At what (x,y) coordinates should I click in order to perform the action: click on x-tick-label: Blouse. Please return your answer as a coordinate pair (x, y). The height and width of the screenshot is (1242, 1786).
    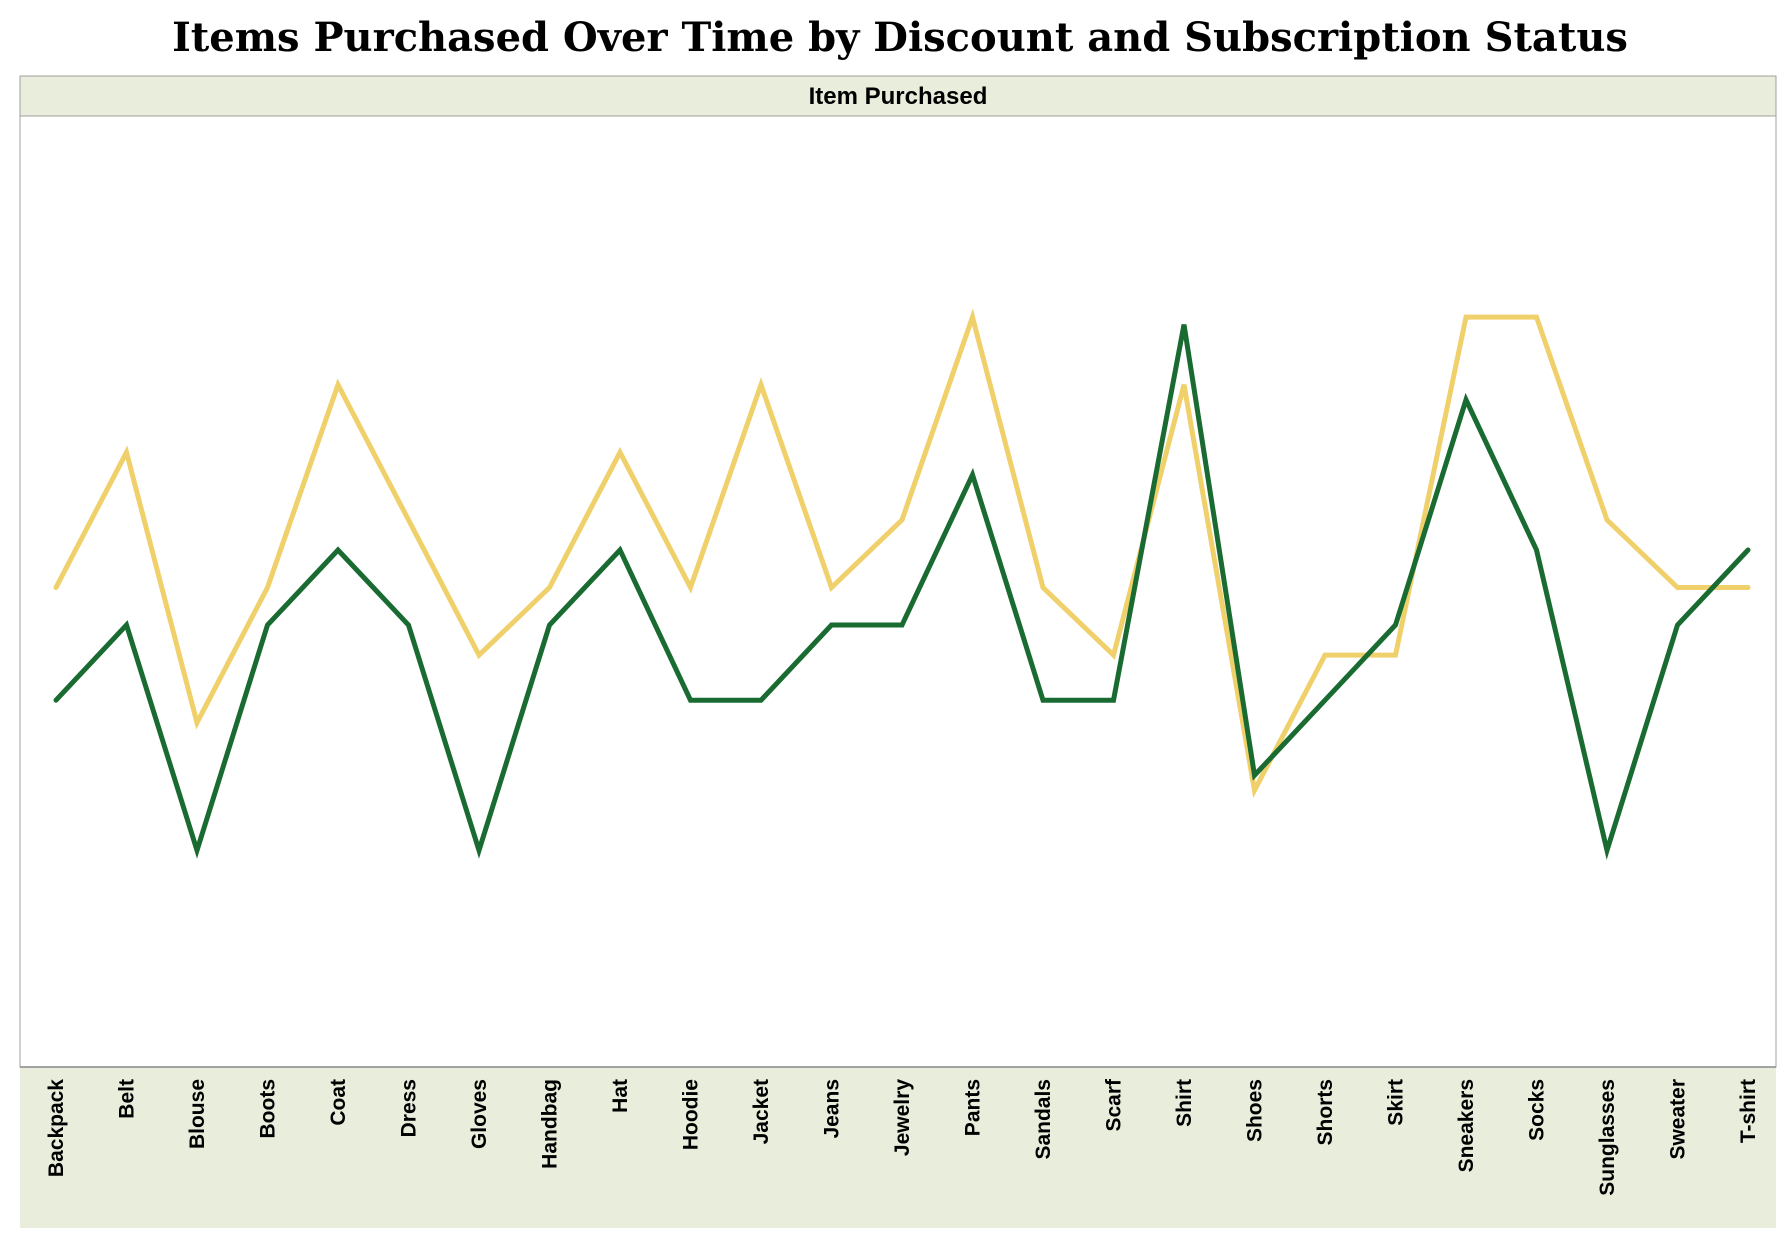
    Looking at the image, I should click on (197, 1114).